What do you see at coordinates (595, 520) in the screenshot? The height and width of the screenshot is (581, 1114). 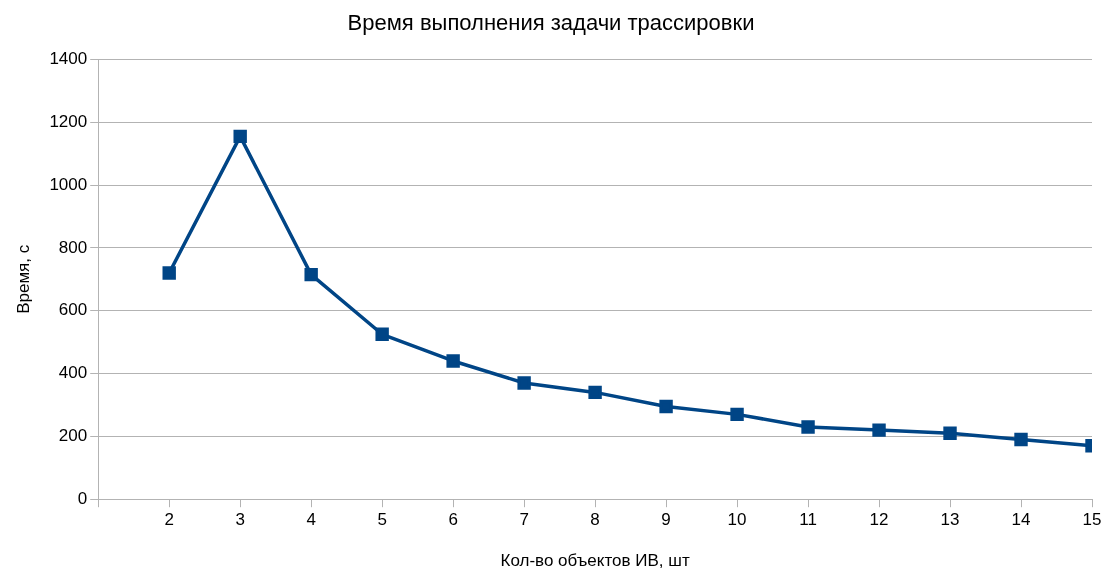 I see `x-tick-label: 8` at bounding box center [595, 520].